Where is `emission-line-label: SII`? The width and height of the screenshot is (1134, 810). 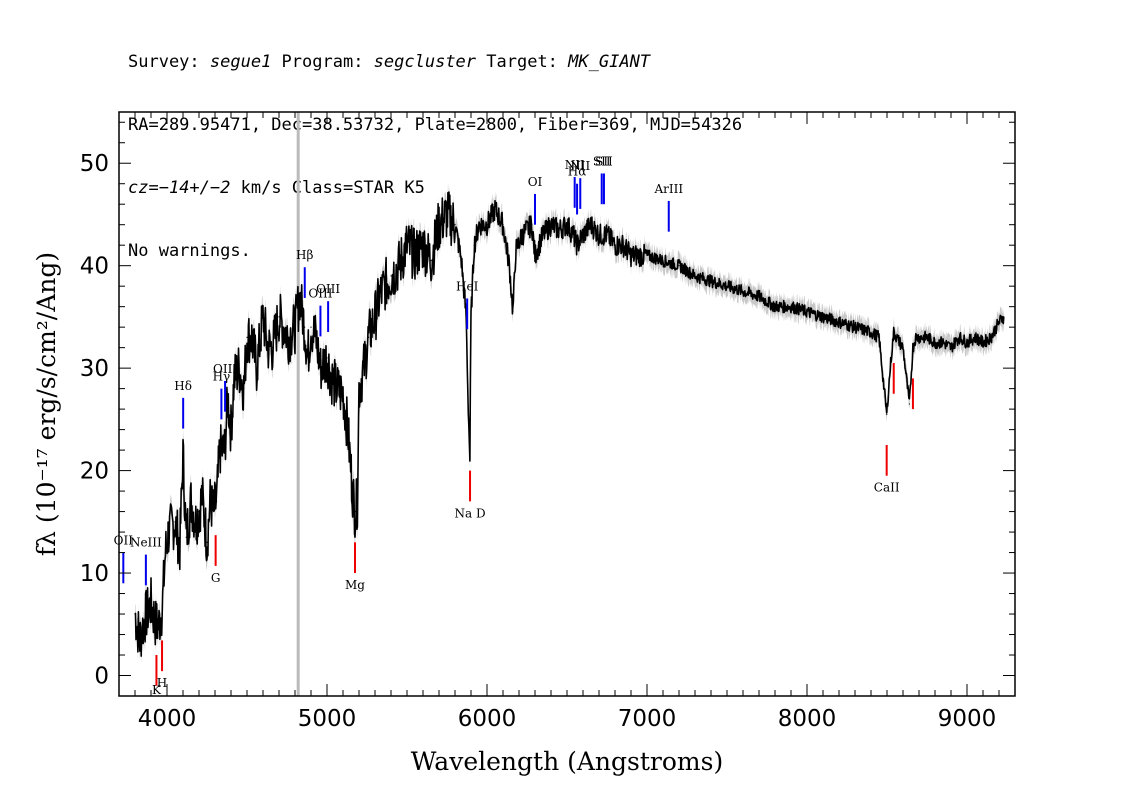 emission-line-label: SII is located at coordinates (604, 161).